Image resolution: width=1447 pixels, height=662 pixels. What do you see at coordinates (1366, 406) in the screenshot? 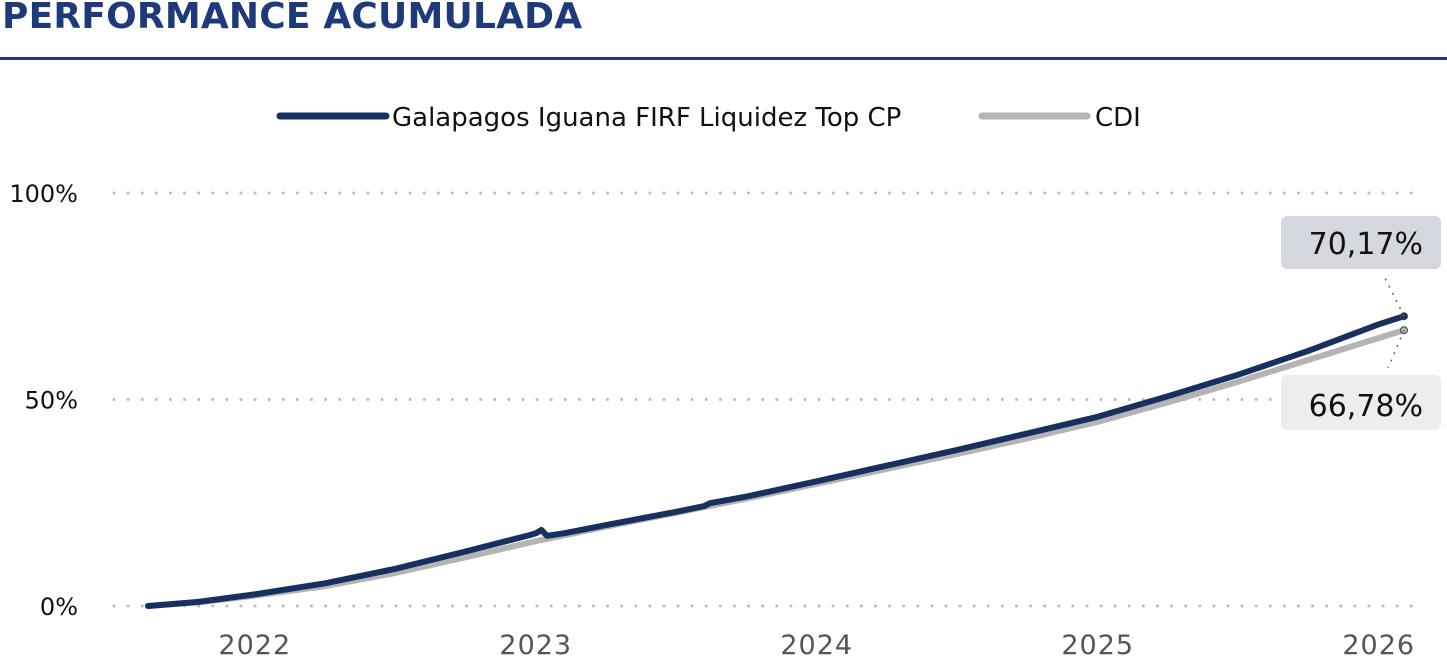
I see `end-label-cdi: 66,78%` at bounding box center [1366, 406].